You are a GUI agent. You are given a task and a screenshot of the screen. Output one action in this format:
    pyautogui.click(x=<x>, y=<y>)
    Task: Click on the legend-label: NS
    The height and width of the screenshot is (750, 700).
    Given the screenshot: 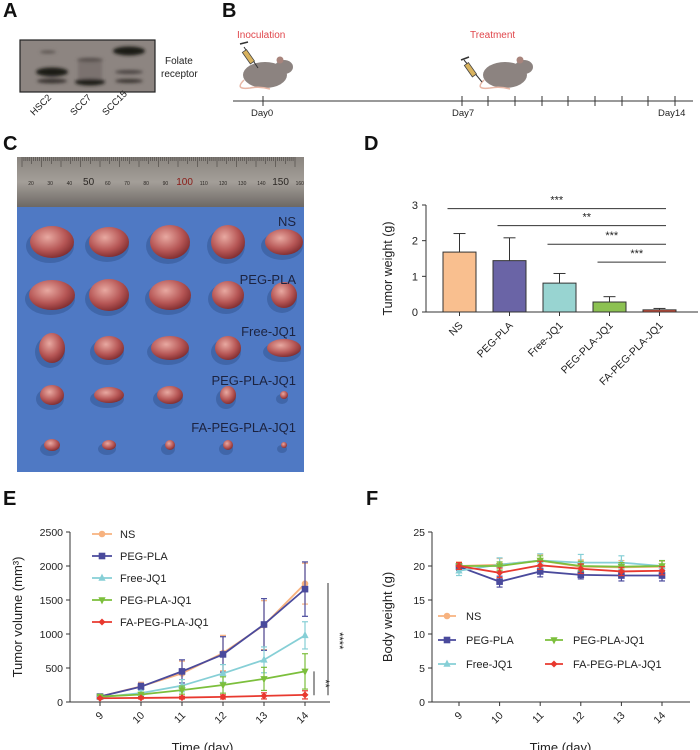 What is the action you would take?
    pyautogui.click(x=127, y=535)
    